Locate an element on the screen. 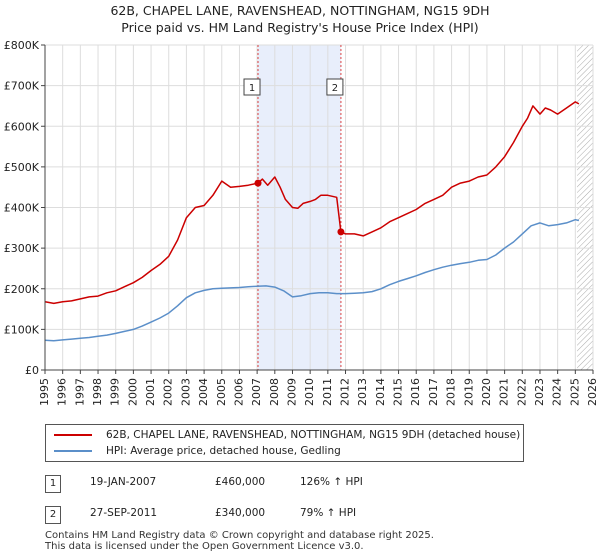  x-tick-label: 2012 is located at coordinates (345, 392).